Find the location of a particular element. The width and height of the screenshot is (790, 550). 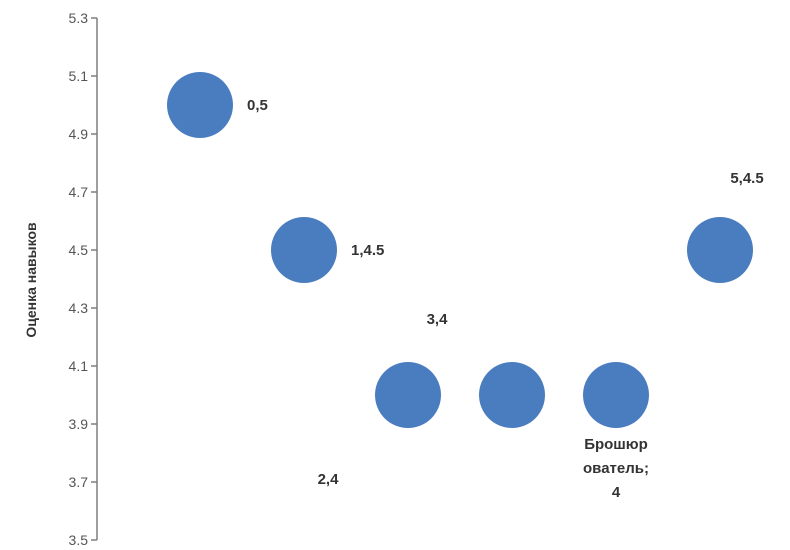

data-label: 2,4 is located at coordinates (329, 479).